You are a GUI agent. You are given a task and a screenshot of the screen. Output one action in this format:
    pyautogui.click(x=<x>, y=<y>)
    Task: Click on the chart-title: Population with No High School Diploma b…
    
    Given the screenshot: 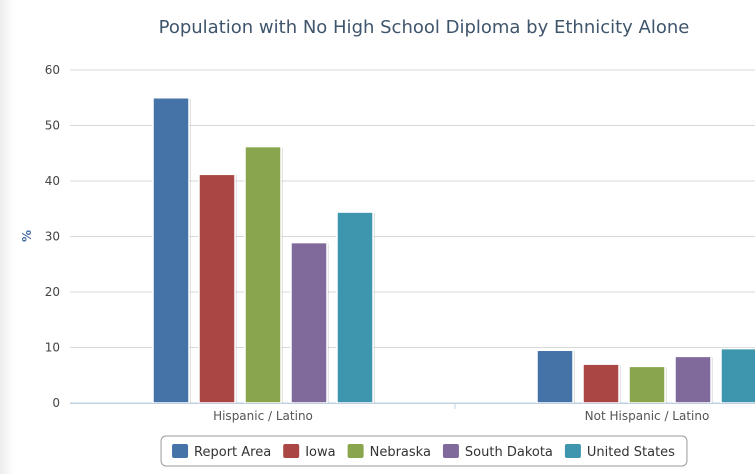 What is the action you would take?
    pyautogui.click(x=424, y=27)
    